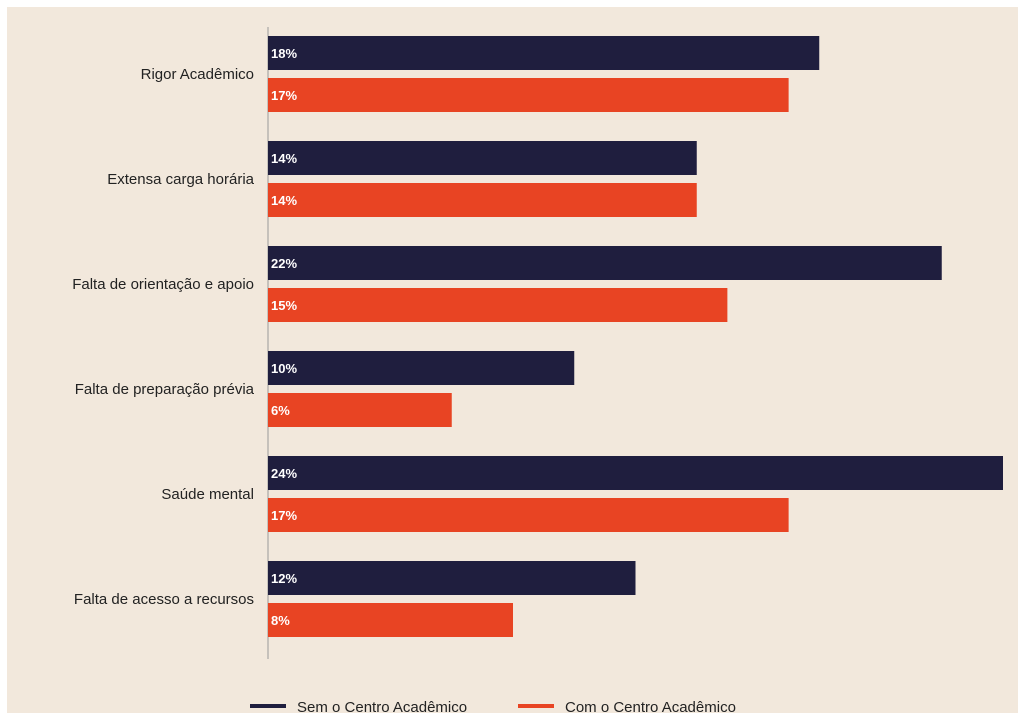 The image size is (1018, 713). Describe the element at coordinates (164, 599) in the screenshot. I see `category-label: Falta de acesso a recursos` at that location.